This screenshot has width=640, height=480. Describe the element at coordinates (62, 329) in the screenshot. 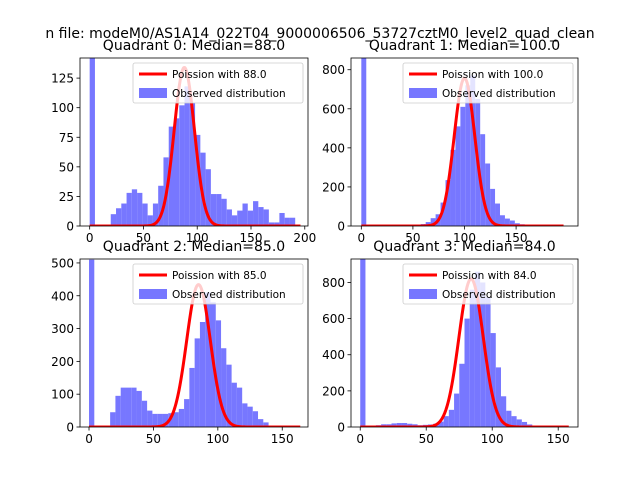

I see `y-tick-label: 300` at that location.